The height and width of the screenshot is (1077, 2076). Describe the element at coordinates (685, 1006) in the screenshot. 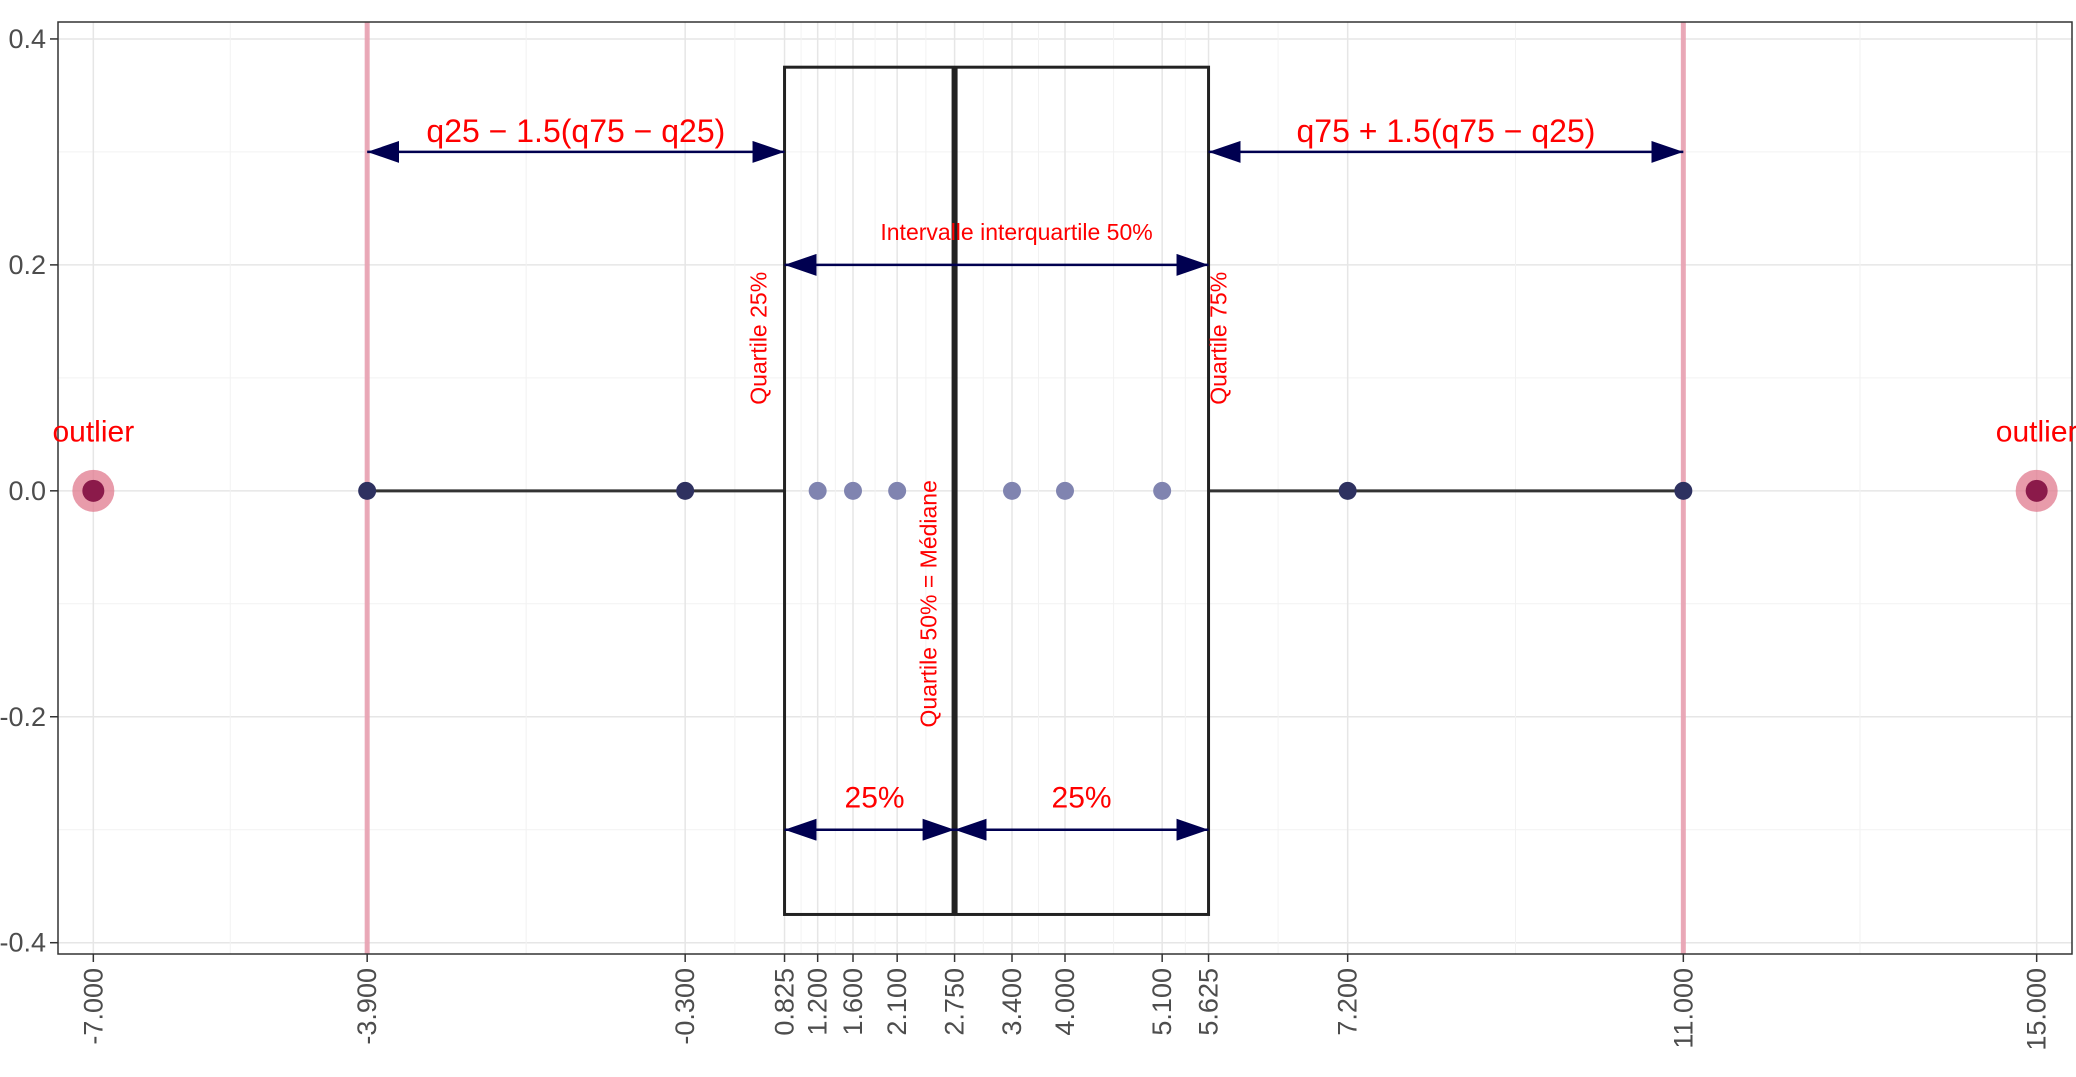

I see `x-tick-label: -0.300` at that location.